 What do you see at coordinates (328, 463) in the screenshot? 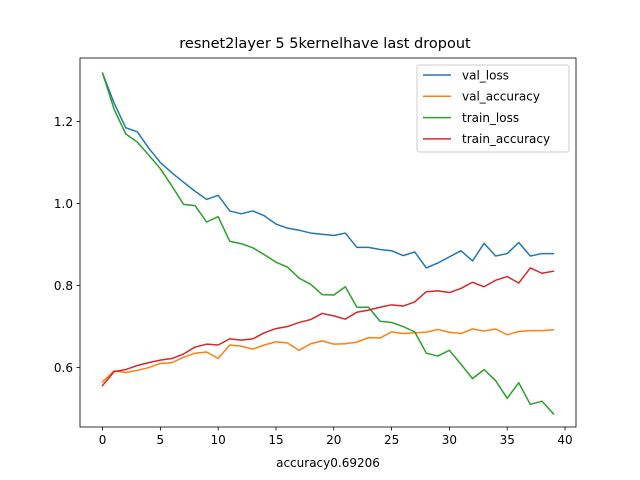
I see `x-axis-label: accuracy0.69206` at bounding box center [328, 463].